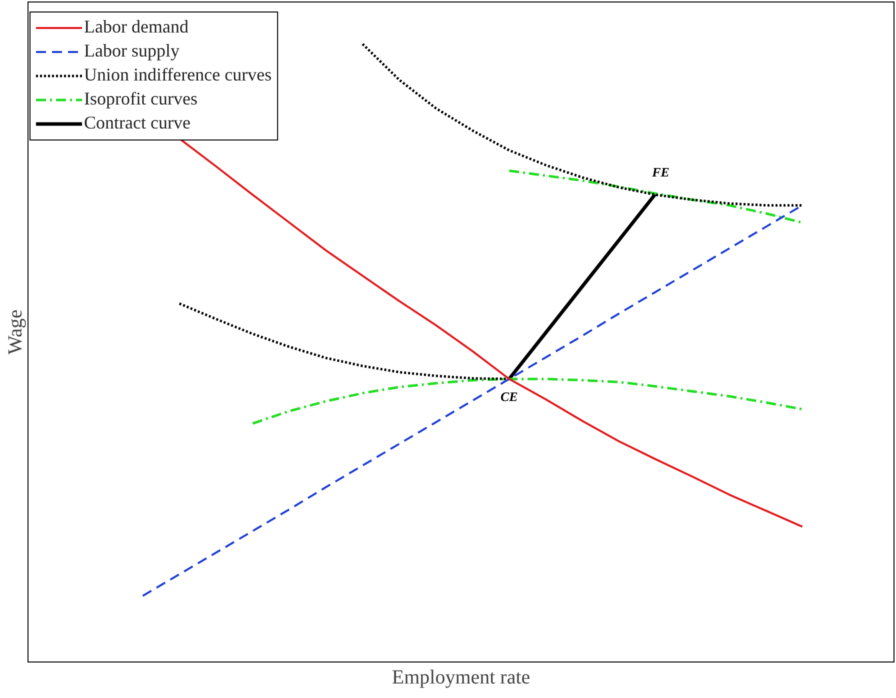 The image size is (896, 698). Describe the element at coordinates (178, 74) in the screenshot. I see `legend-label: Union indifference curves` at that location.